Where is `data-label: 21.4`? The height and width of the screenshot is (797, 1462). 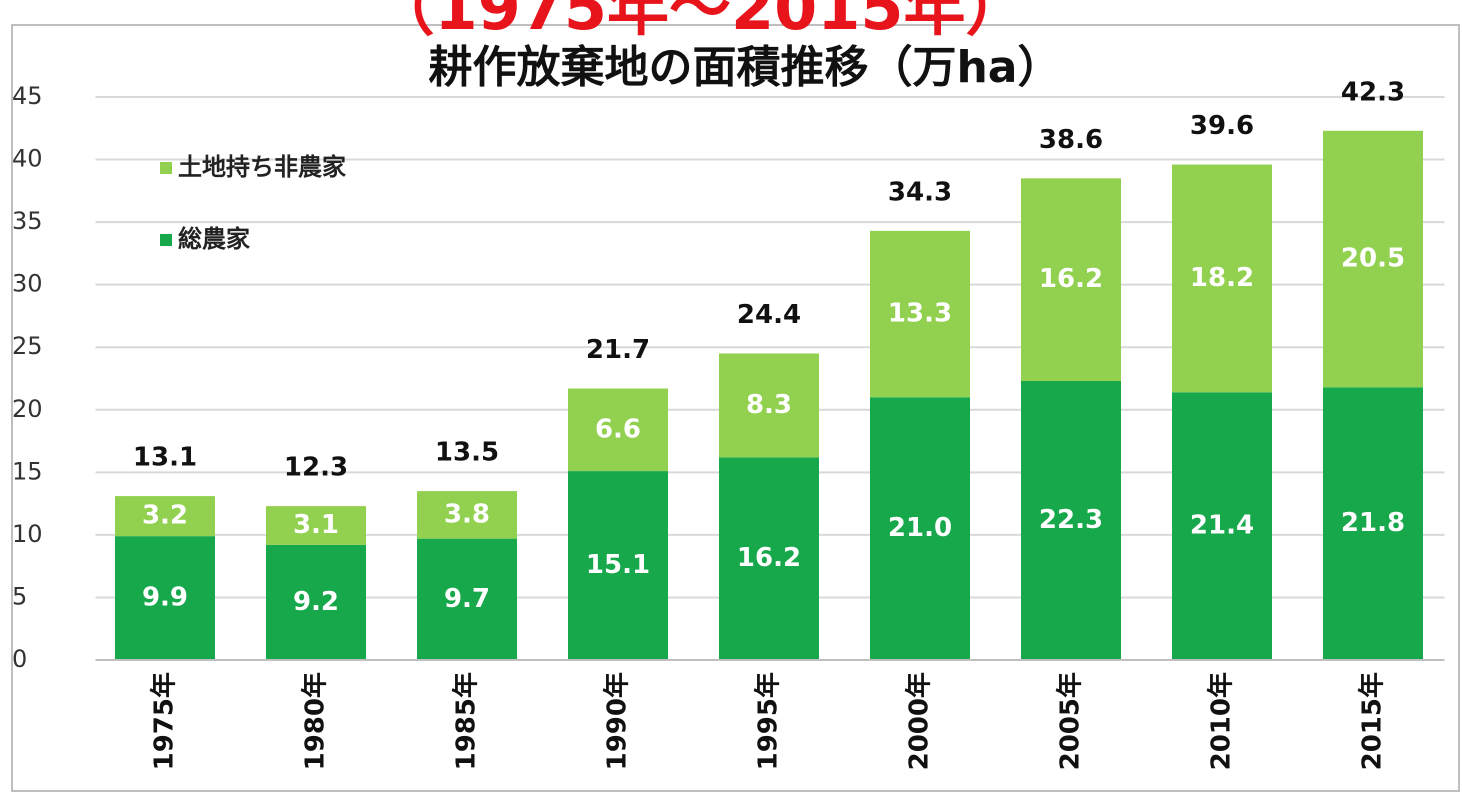 data-label: 21.4 is located at coordinates (1222, 526).